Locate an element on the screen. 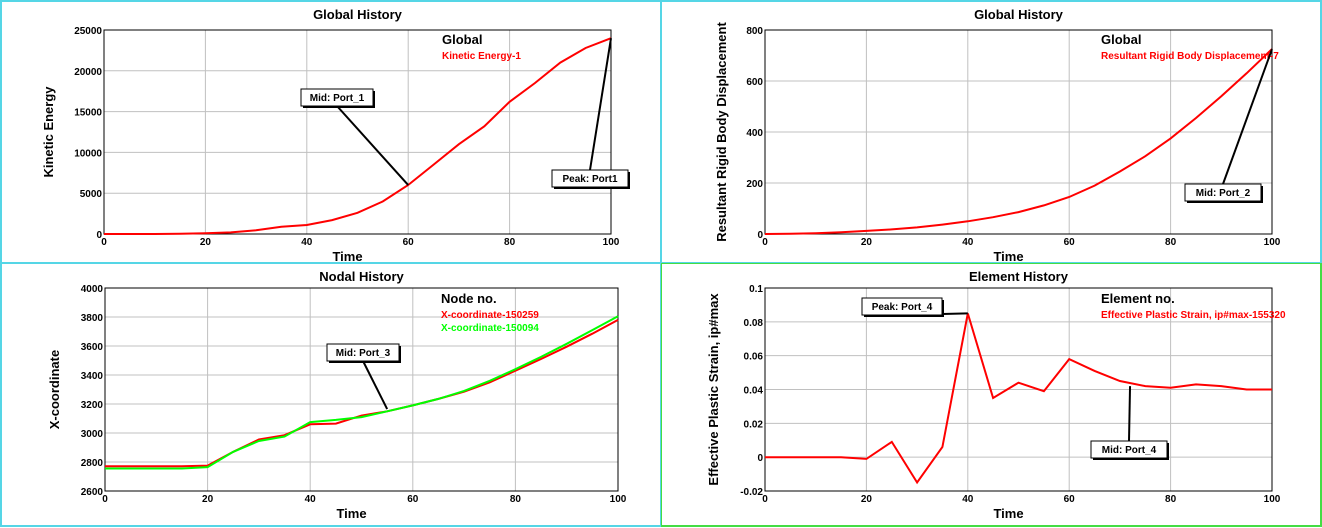 This screenshot has width=1322, height=528. y-tick-label: 3200 is located at coordinates (92, 405).